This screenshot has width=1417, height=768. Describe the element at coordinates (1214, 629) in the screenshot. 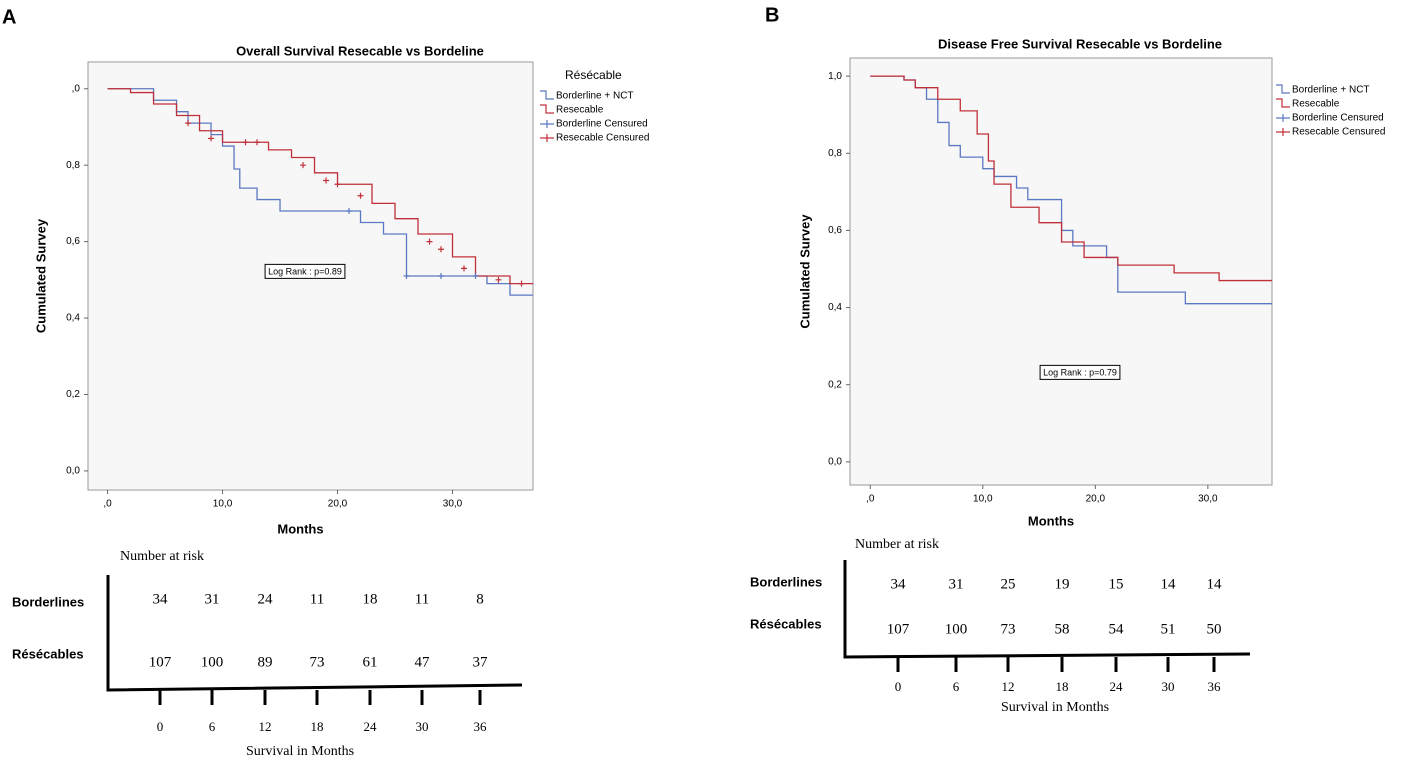

I see `risk-count: 50` at that location.